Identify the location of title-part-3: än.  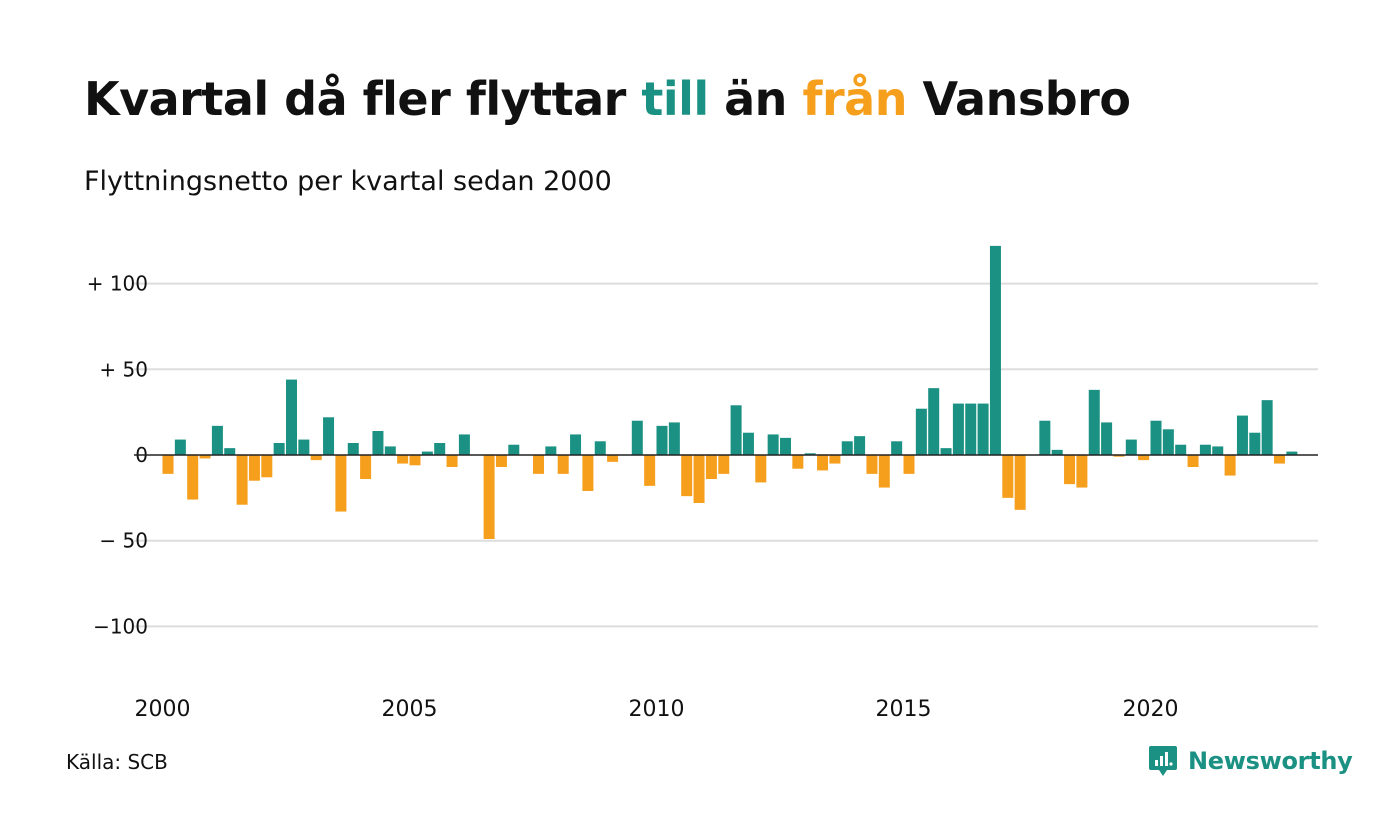
(755, 99).